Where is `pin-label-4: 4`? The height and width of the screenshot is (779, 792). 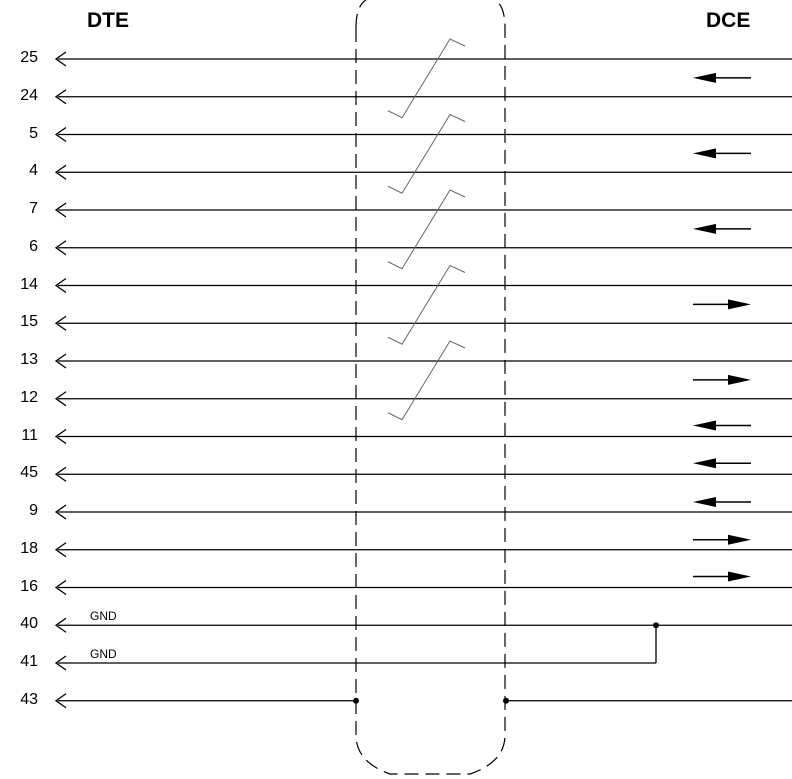
pin-label-4: 4 is located at coordinates (33, 171).